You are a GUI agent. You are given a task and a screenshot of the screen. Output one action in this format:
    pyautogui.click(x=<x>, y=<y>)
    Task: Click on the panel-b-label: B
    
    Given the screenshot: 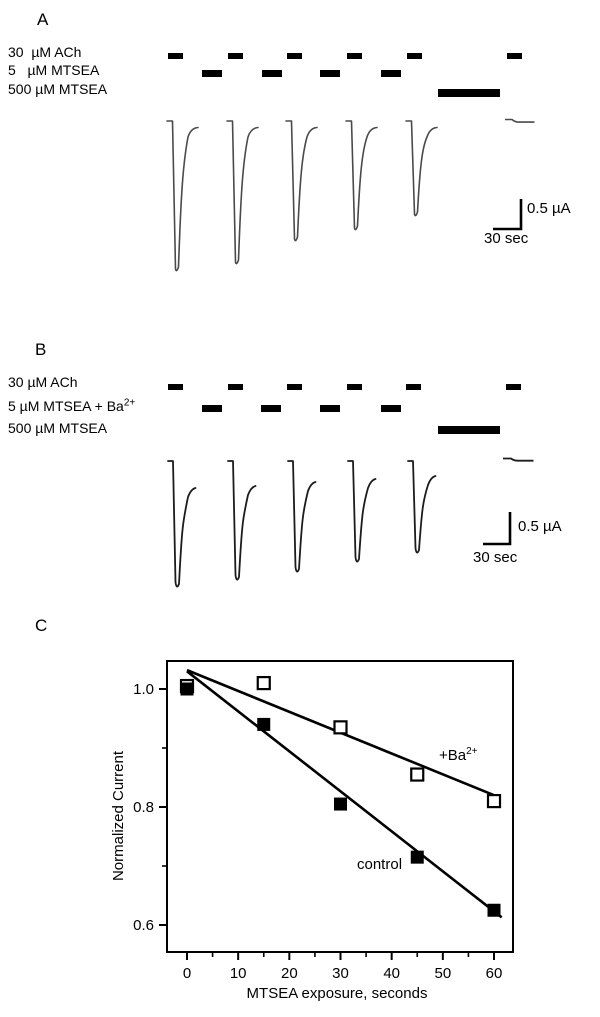 What is the action you would take?
    pyautogui.click(x=41, y=349)
    